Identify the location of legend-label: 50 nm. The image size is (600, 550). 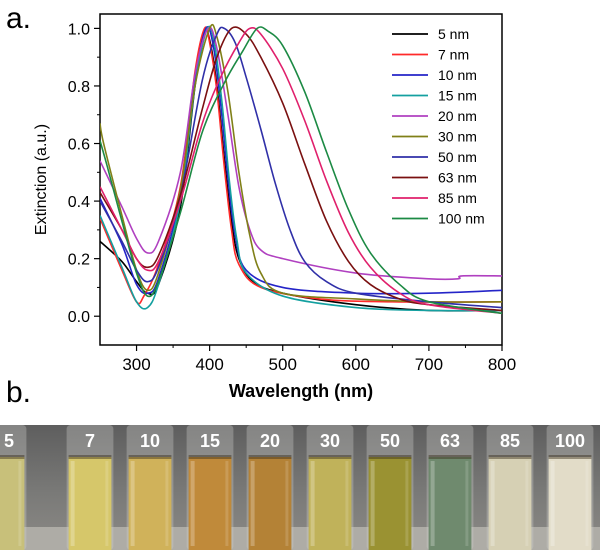
(457, 157).